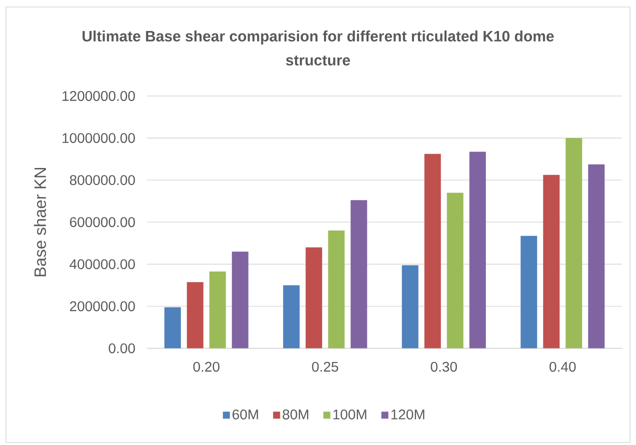 The width and height of the screenshot is (636, 445). What do you see at coordinates (563, 367) in the screenshot?
I see `x-tick-label: 0.40` at bounding box center [563, 367].